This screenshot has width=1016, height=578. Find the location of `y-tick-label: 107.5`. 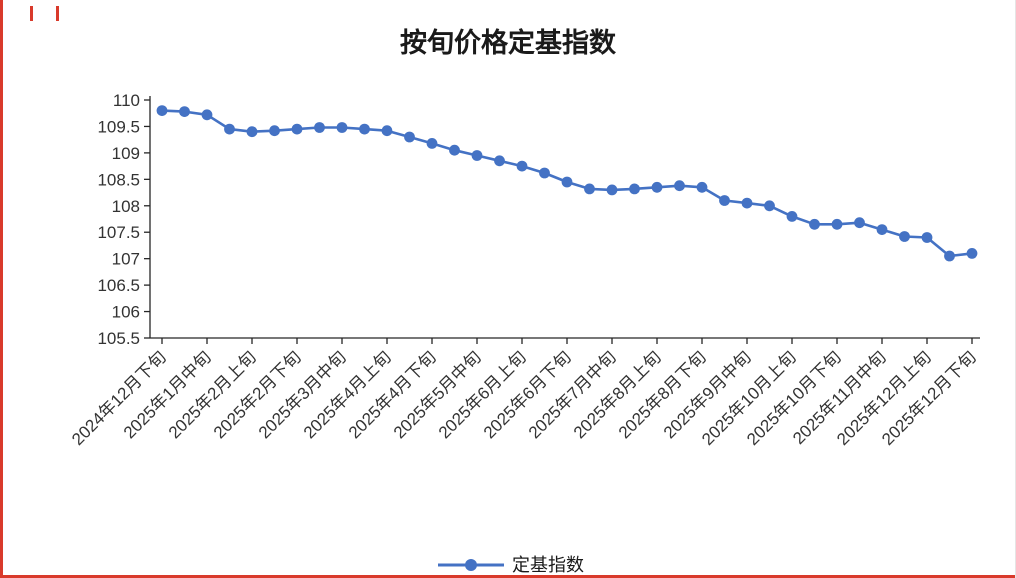

y-tick-label: 107.5 is located at coordinates (118, 232).